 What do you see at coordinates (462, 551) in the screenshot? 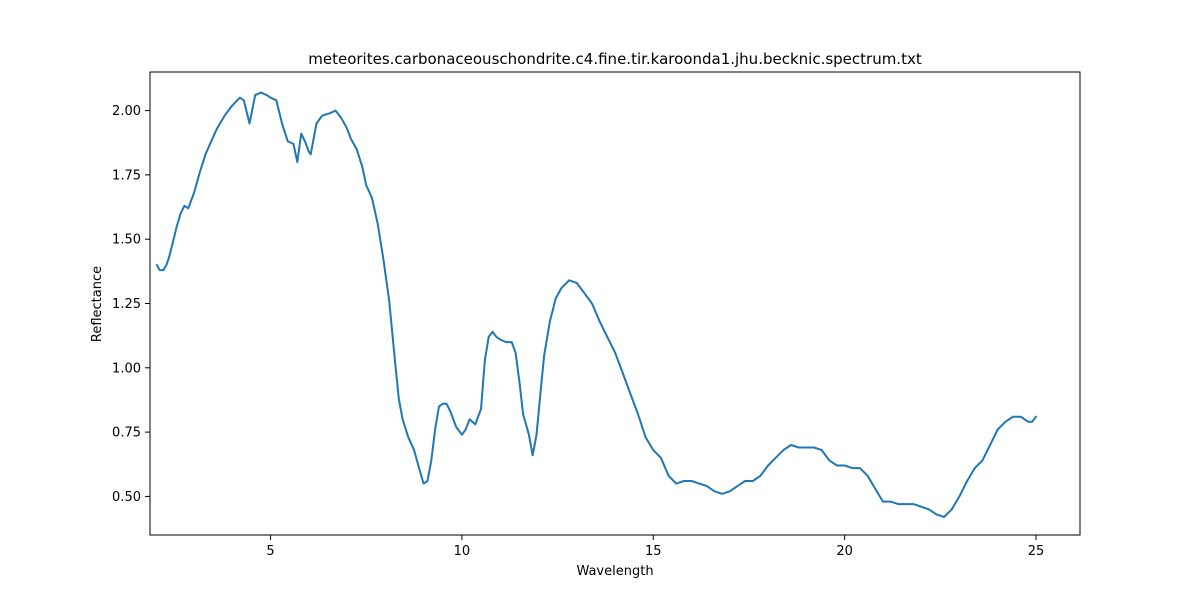
I see `x-tick-label: 10` at bounding box center [462, 551].